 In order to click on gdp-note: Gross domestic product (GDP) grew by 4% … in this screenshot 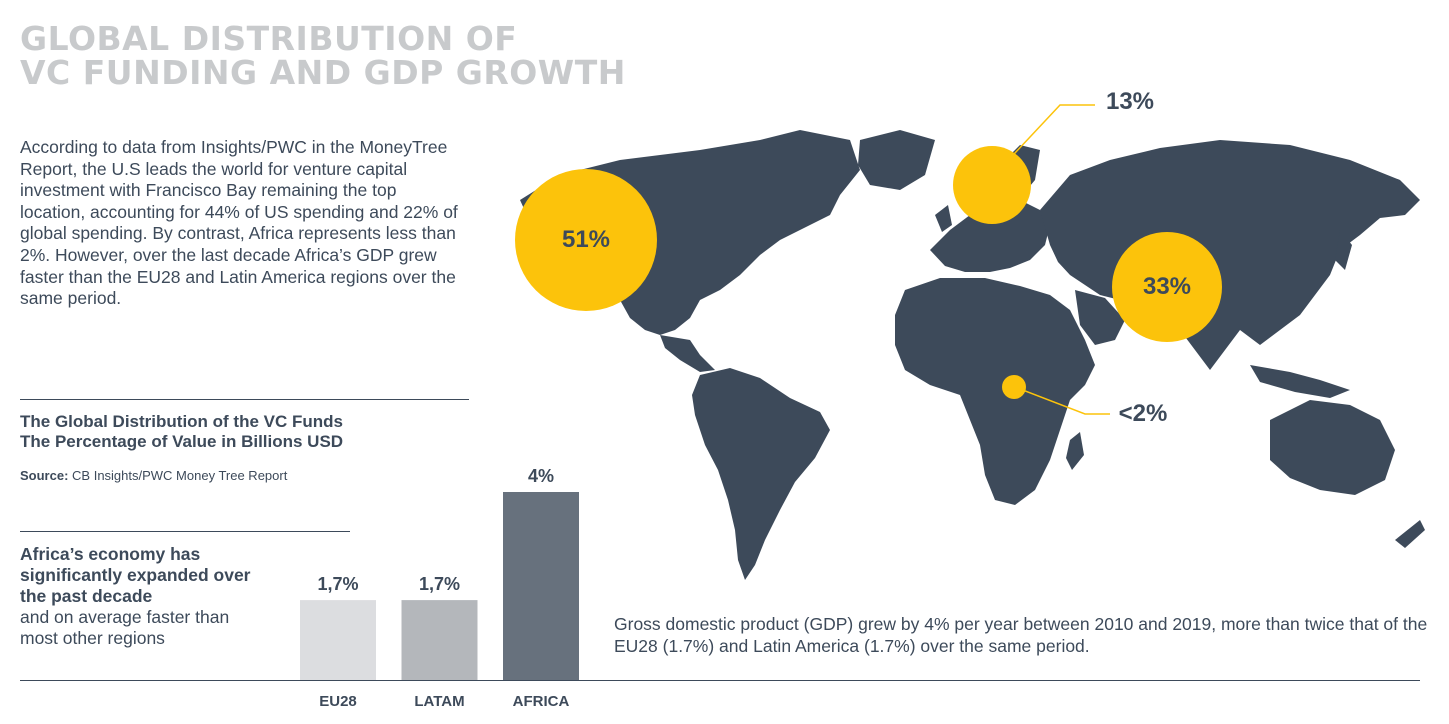, I will do `click(1021, 635)`.